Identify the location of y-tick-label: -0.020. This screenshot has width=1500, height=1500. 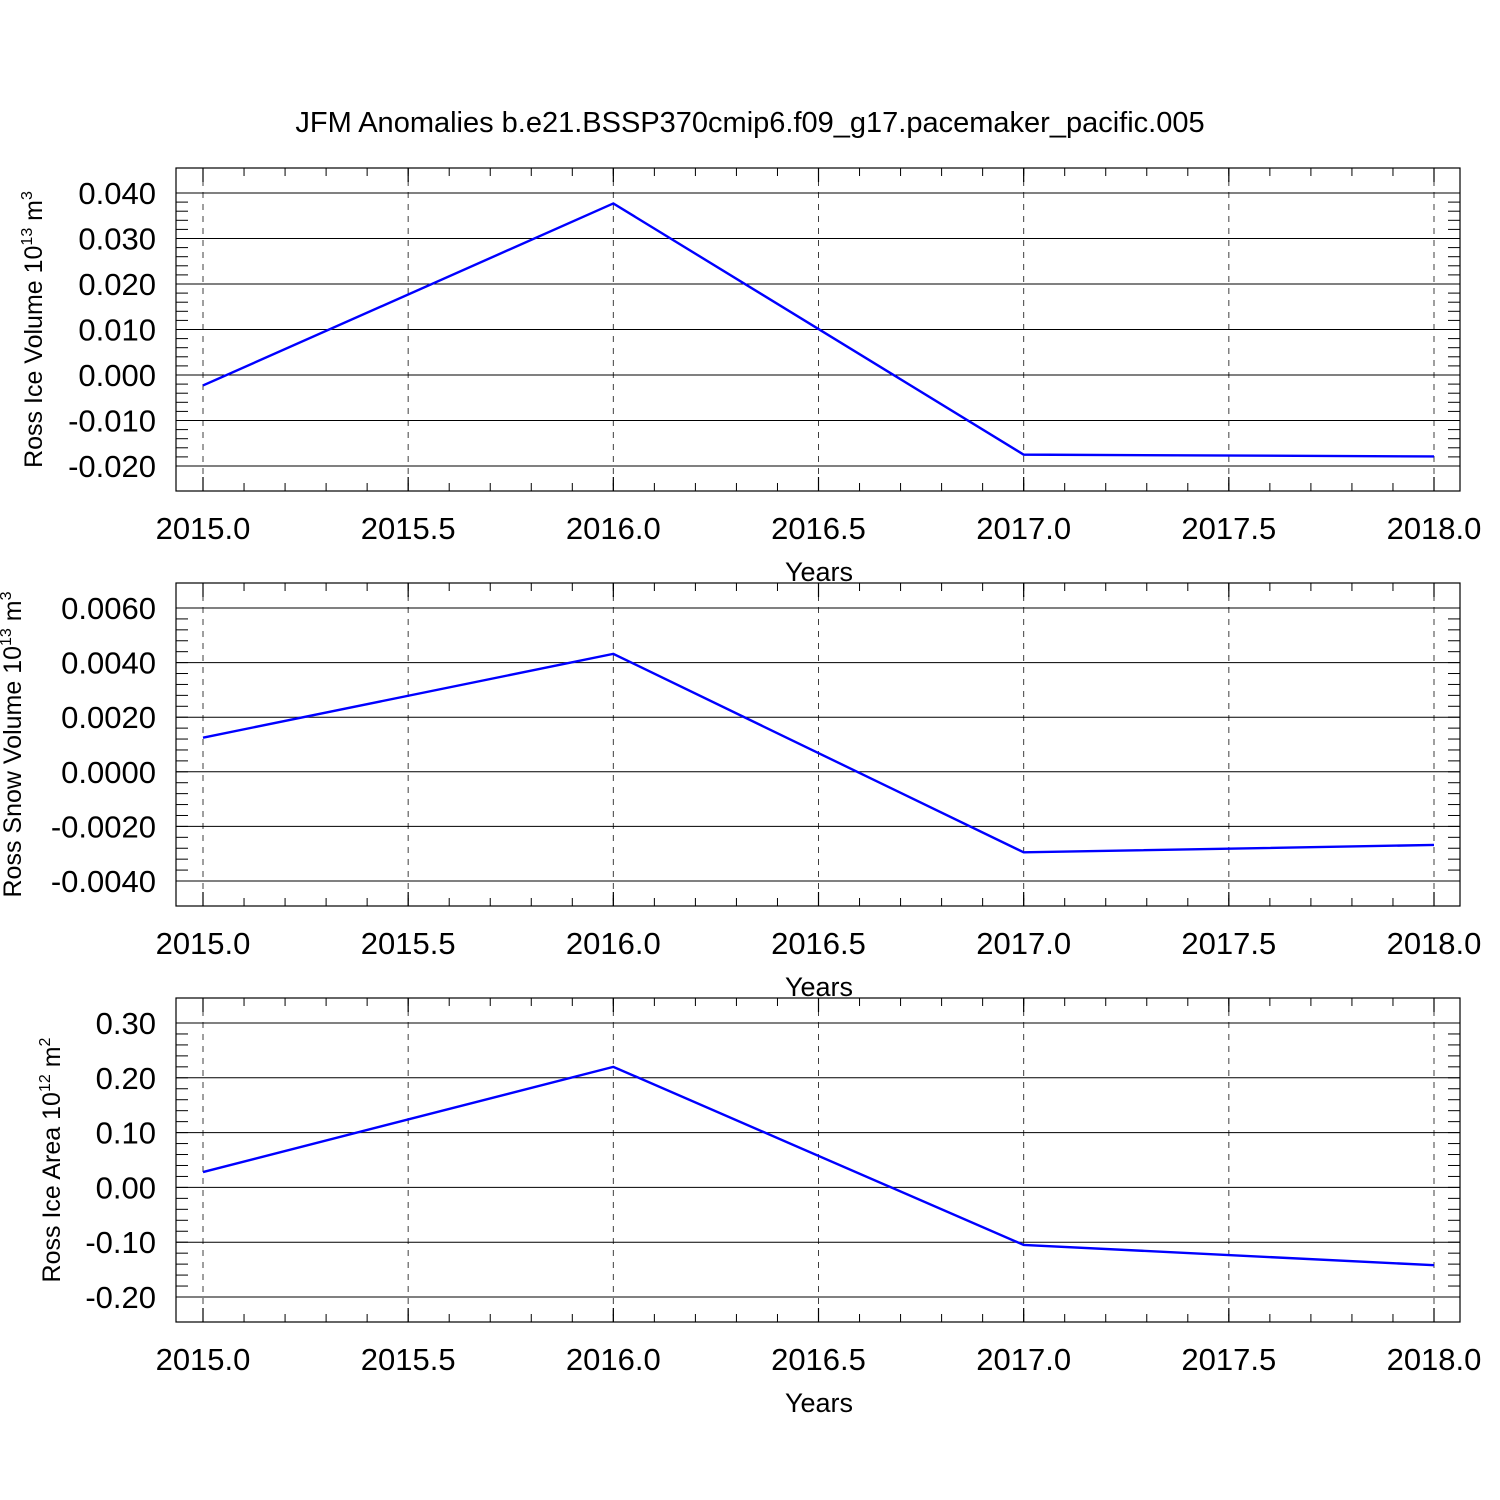
(112, 466).